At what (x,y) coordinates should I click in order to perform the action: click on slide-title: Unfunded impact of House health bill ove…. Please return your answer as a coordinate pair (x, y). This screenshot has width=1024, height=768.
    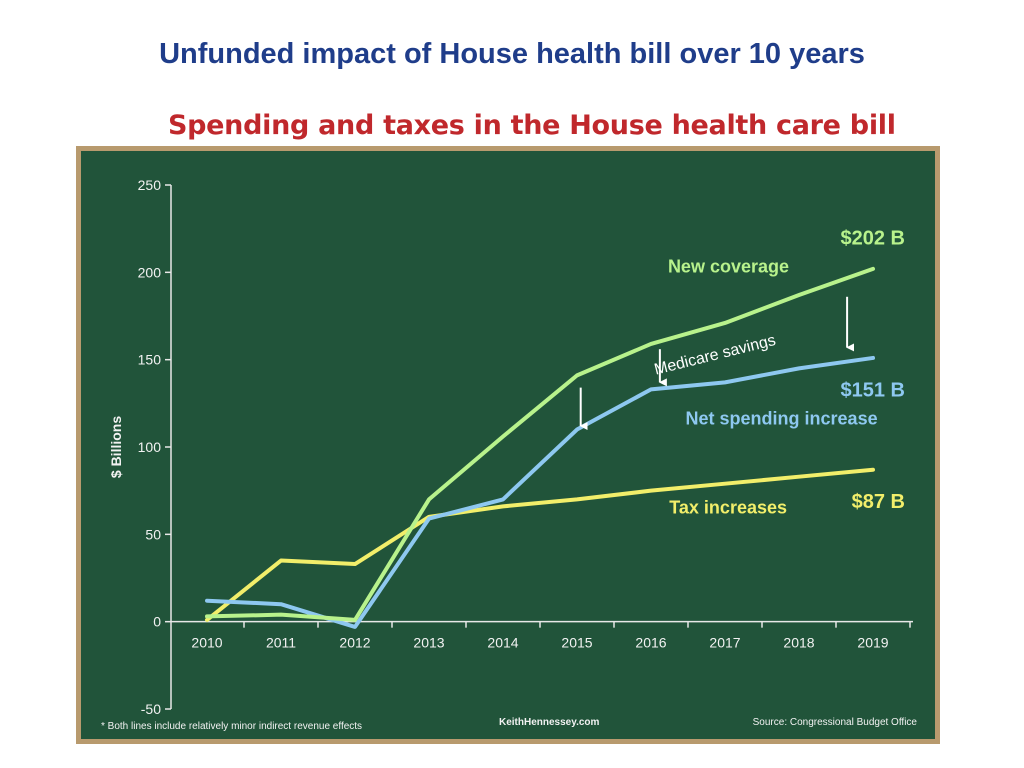
    Looking at the image, I should click on (512, 54).